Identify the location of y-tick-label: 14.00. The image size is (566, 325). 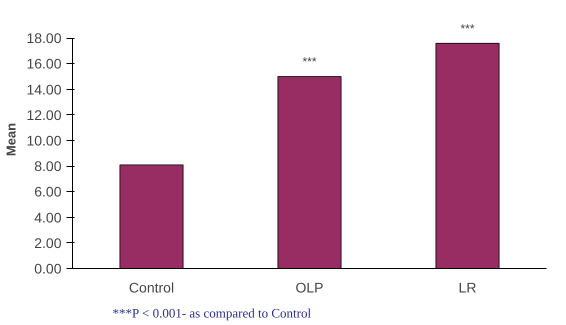
(44, 89).